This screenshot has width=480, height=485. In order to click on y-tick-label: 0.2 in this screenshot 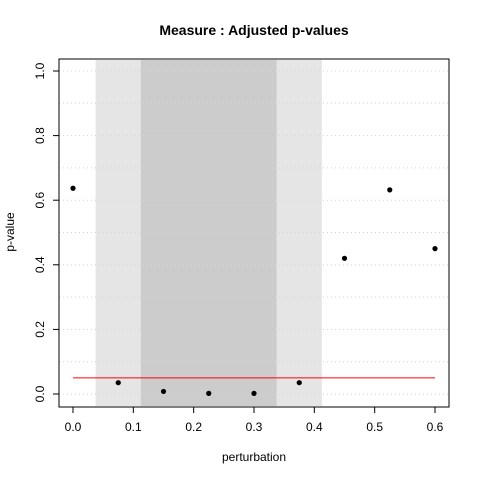, I will do `click(40, 329)`.